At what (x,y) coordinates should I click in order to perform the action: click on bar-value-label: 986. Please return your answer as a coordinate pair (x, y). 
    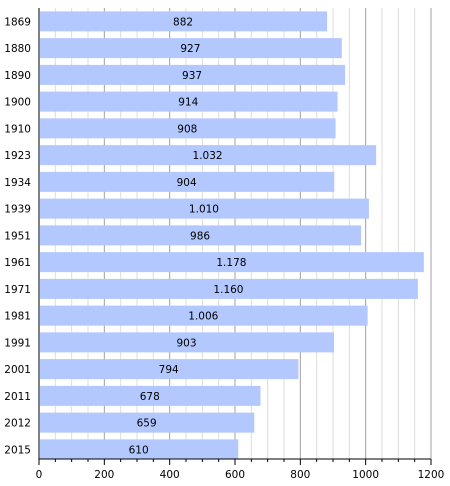
    Looking at the image, I should click on (200, 236).